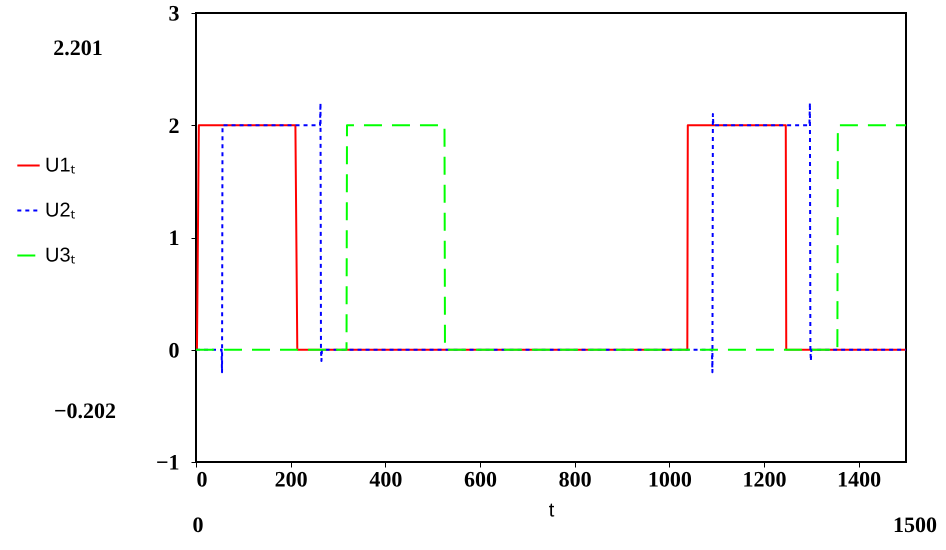 This screenshot has width=946, height=550. Describe the element at coordinates (915, 525) in the screenshot. I see `text: 1500` at that location.